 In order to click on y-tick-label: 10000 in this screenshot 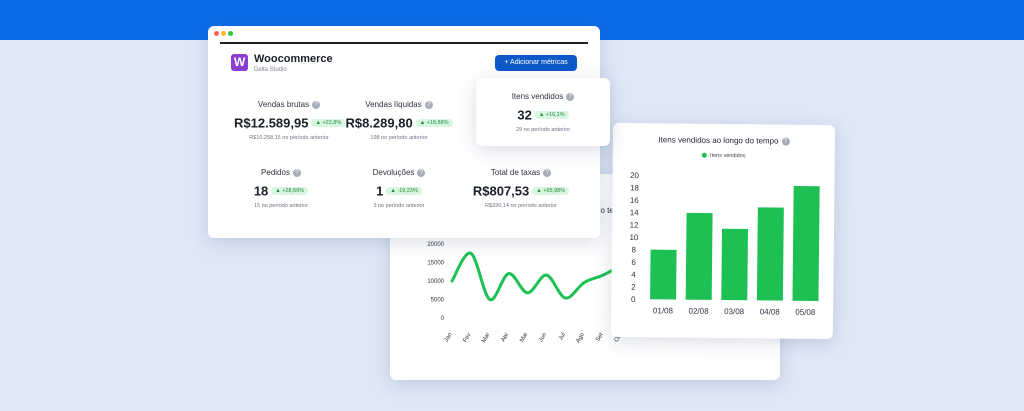, I will do `click(435, 282)`.